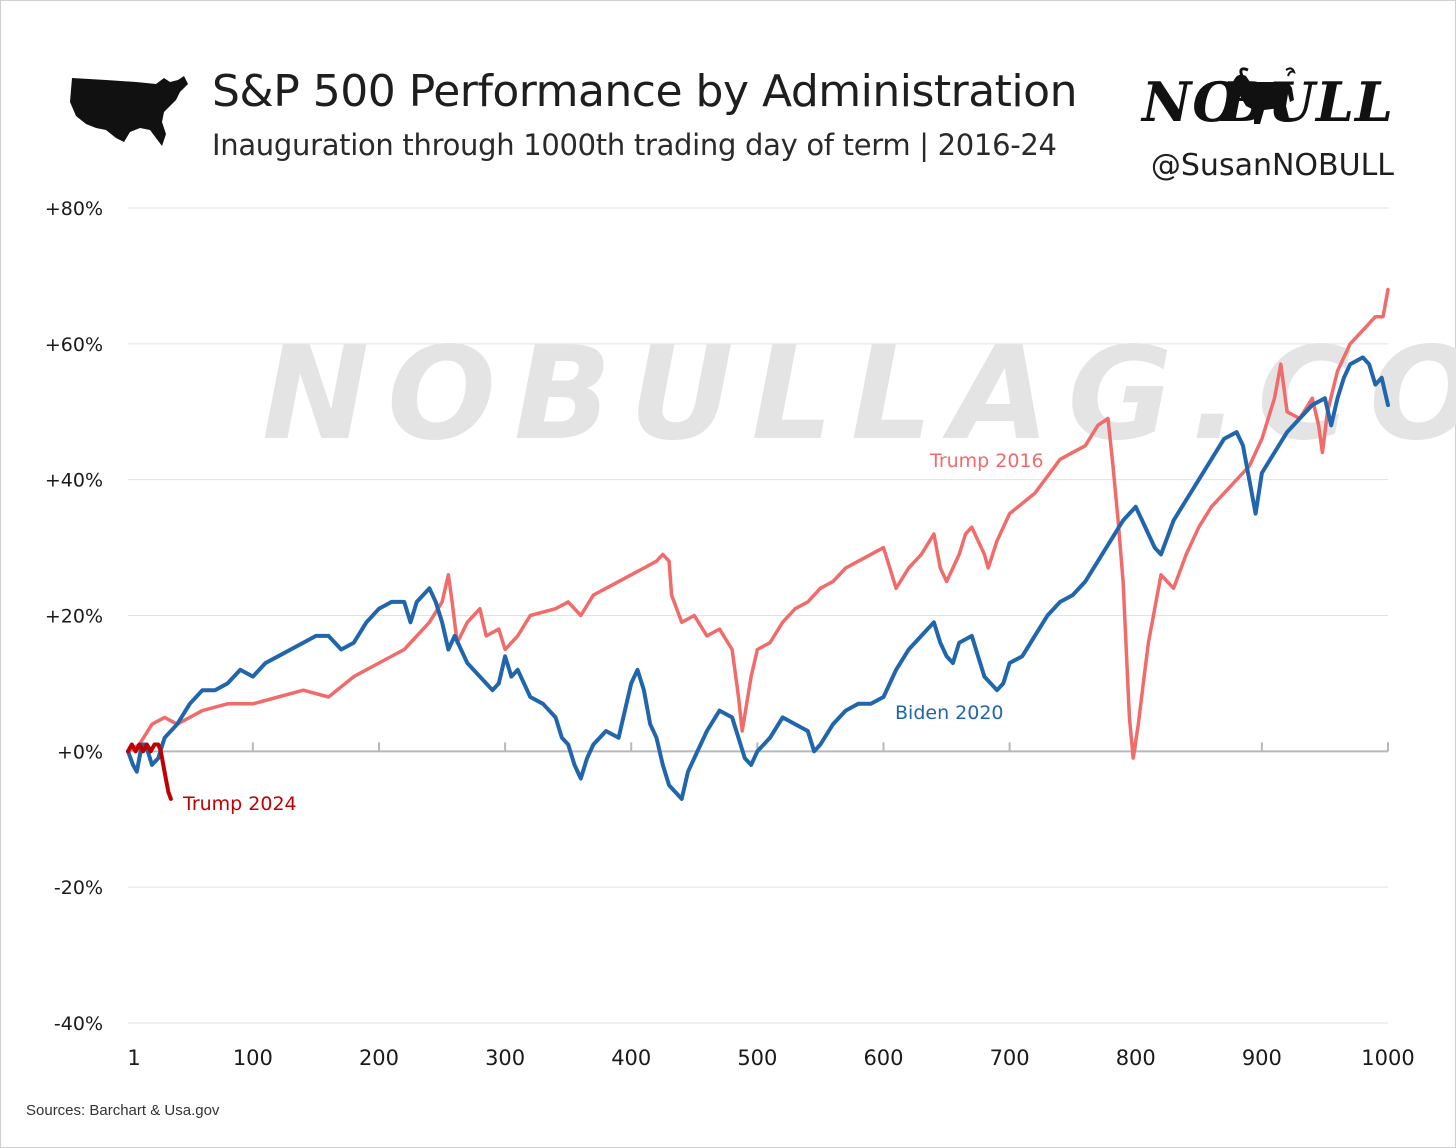  Describe the element at coordinates (123, 1110) in the screenshot. I see `sources-note: Sources: Barchart & Usa.gov` at that location.